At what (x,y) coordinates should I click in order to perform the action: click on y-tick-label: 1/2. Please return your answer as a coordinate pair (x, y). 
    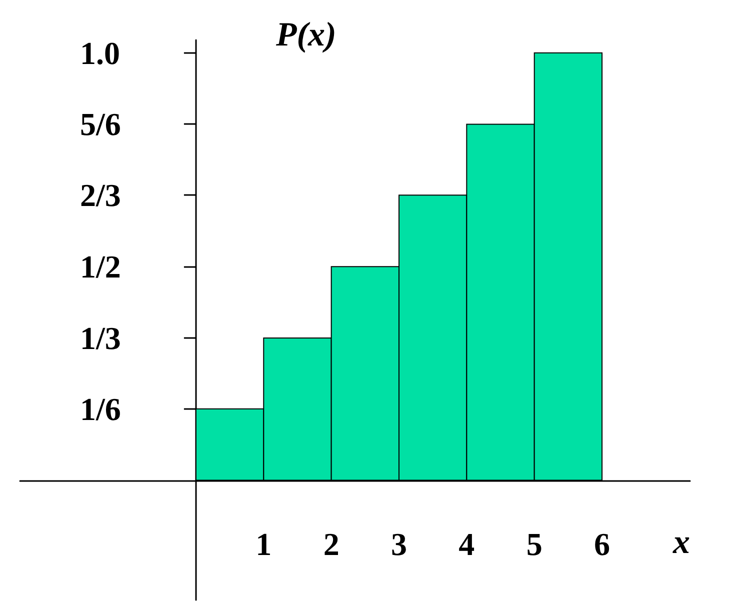
    Looking at the image, I should click on (100, 266).